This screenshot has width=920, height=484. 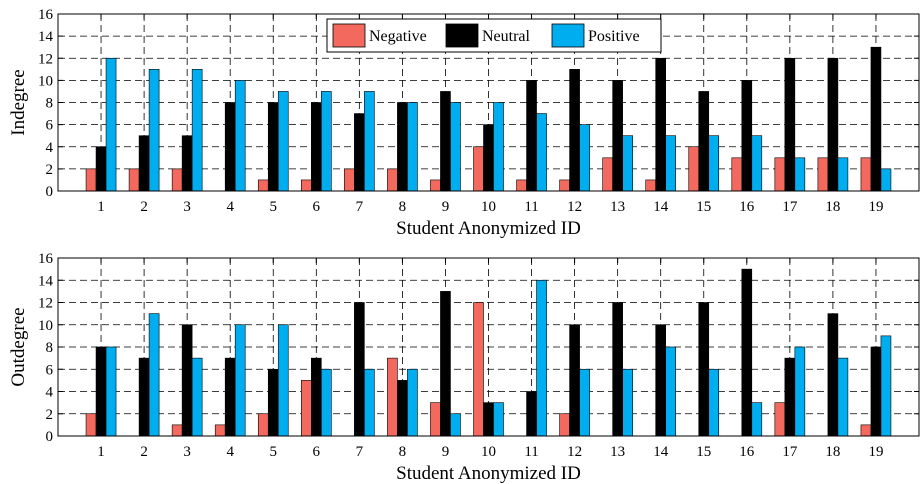 I want to click on x-tick-label: 4, so click(x=230, y=207).